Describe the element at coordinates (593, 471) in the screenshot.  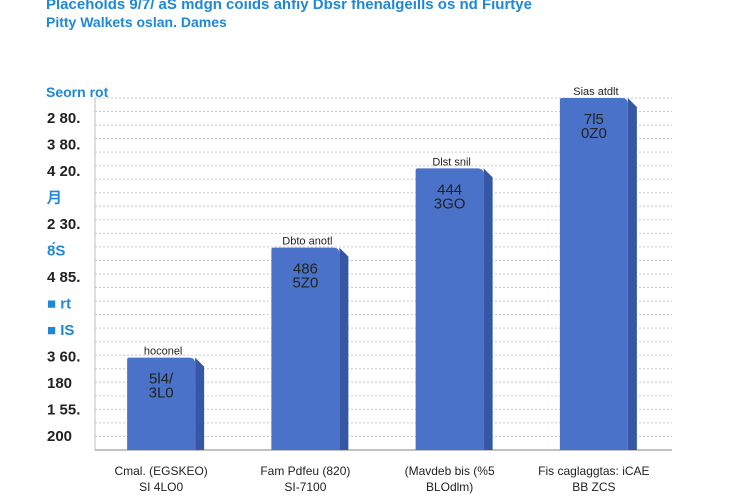
I see `x-tick-label: Fis caglaggtas: iCAE` at that location.